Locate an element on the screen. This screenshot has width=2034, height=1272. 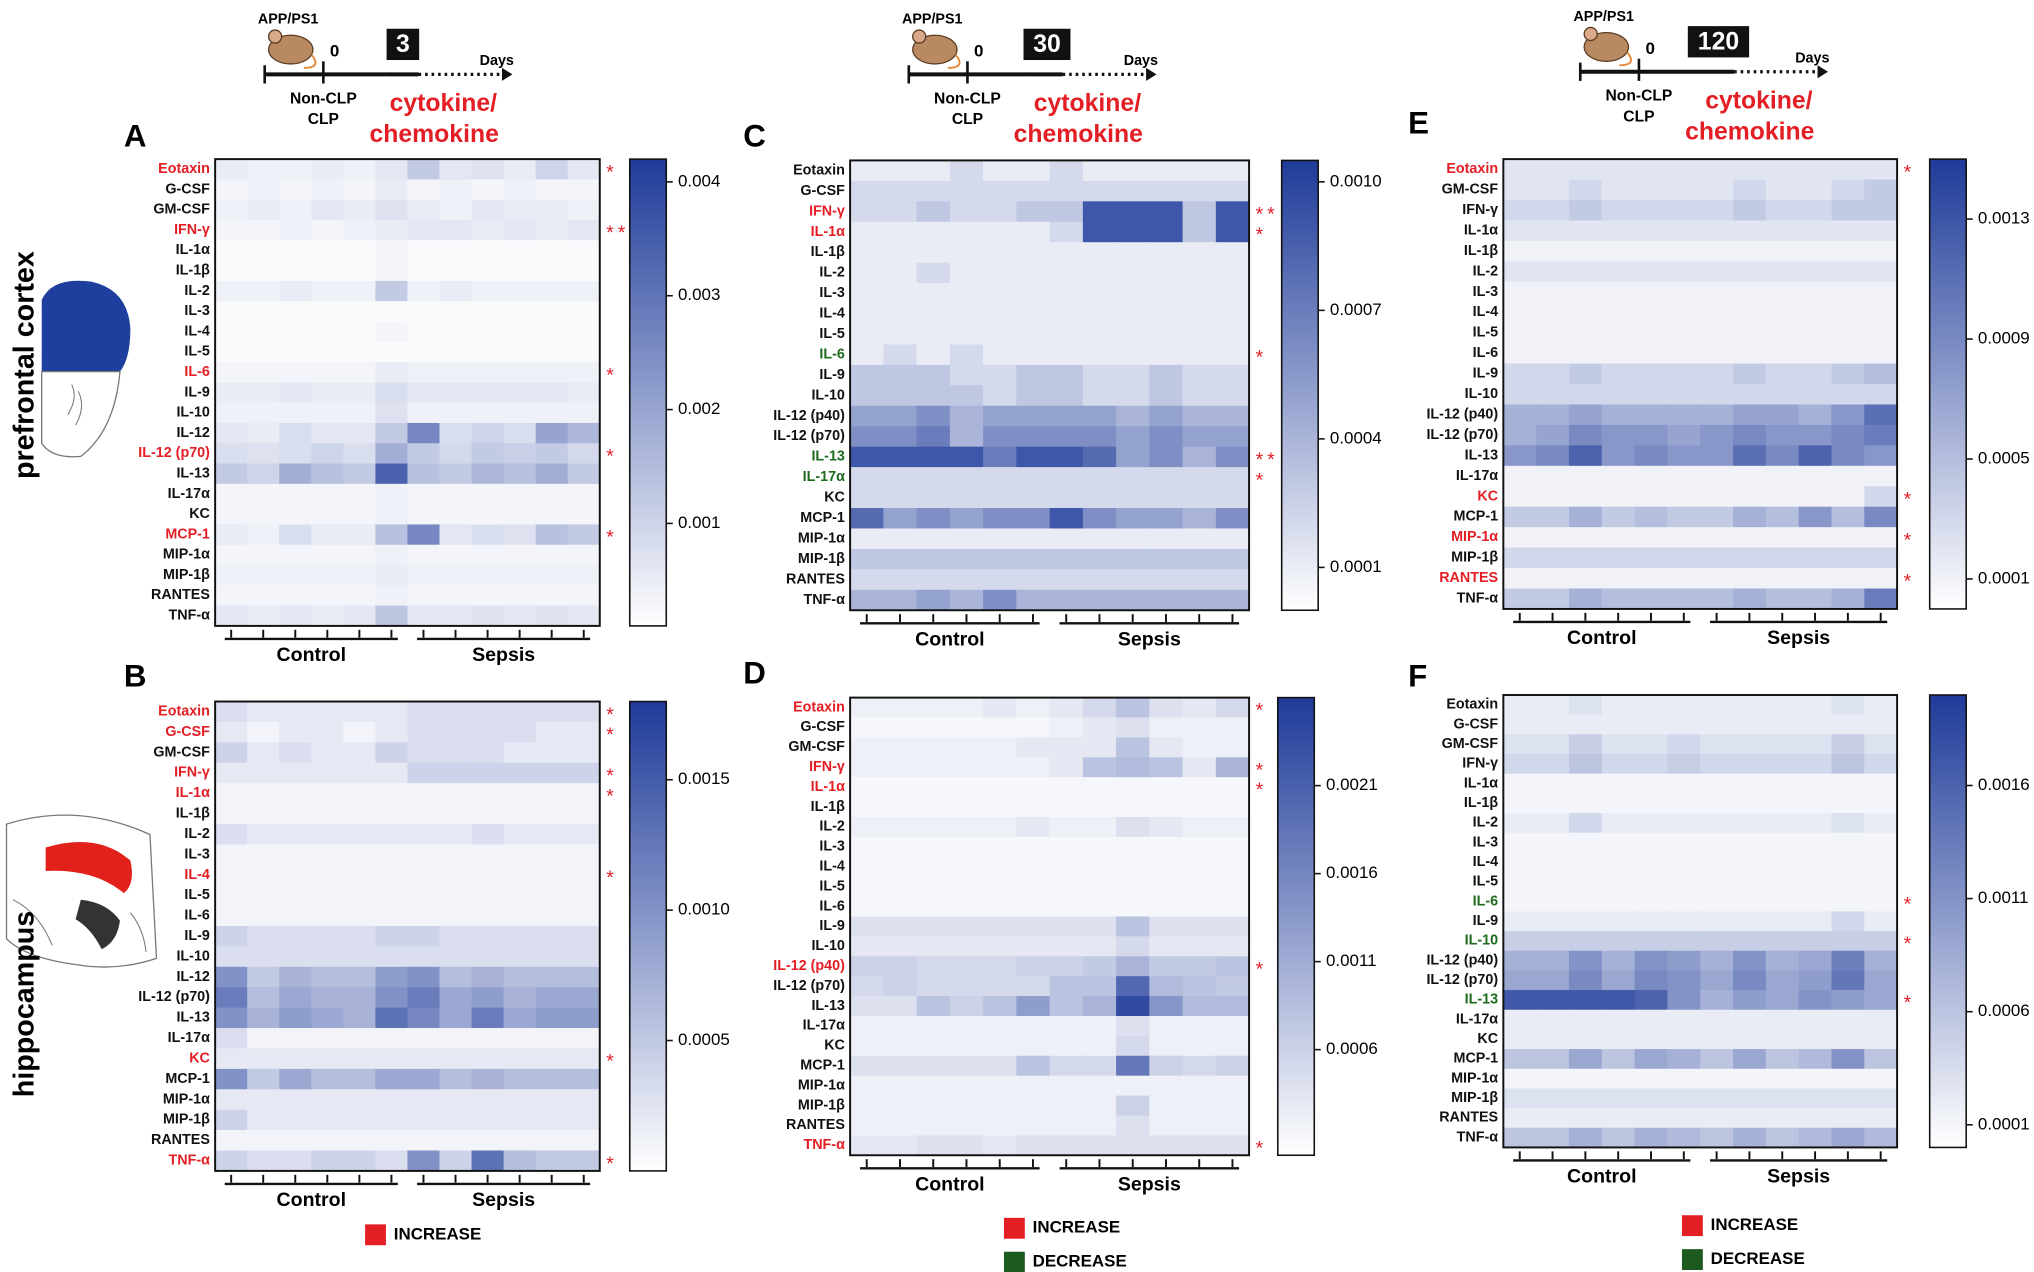
mouse-icon is located at coordinates (1606, 46).